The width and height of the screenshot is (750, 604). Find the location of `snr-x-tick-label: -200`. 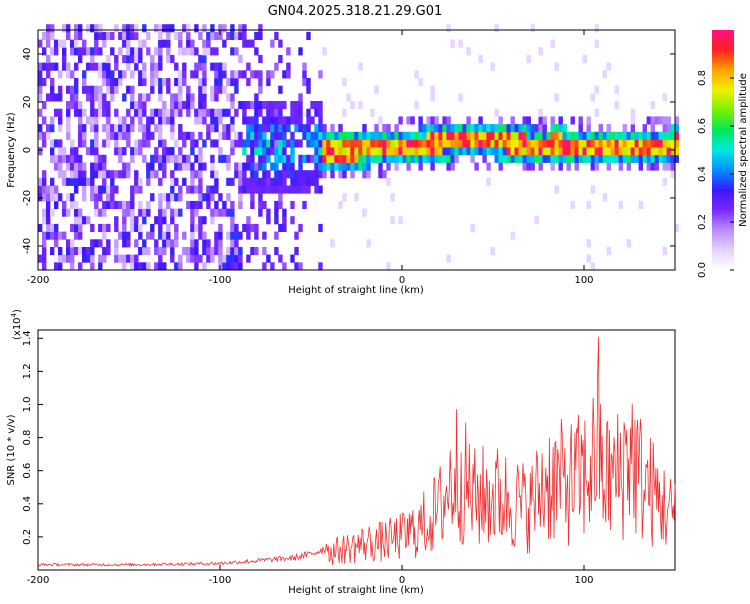

snr-x-tick-label: -200 is located at coordinates (38, 580).